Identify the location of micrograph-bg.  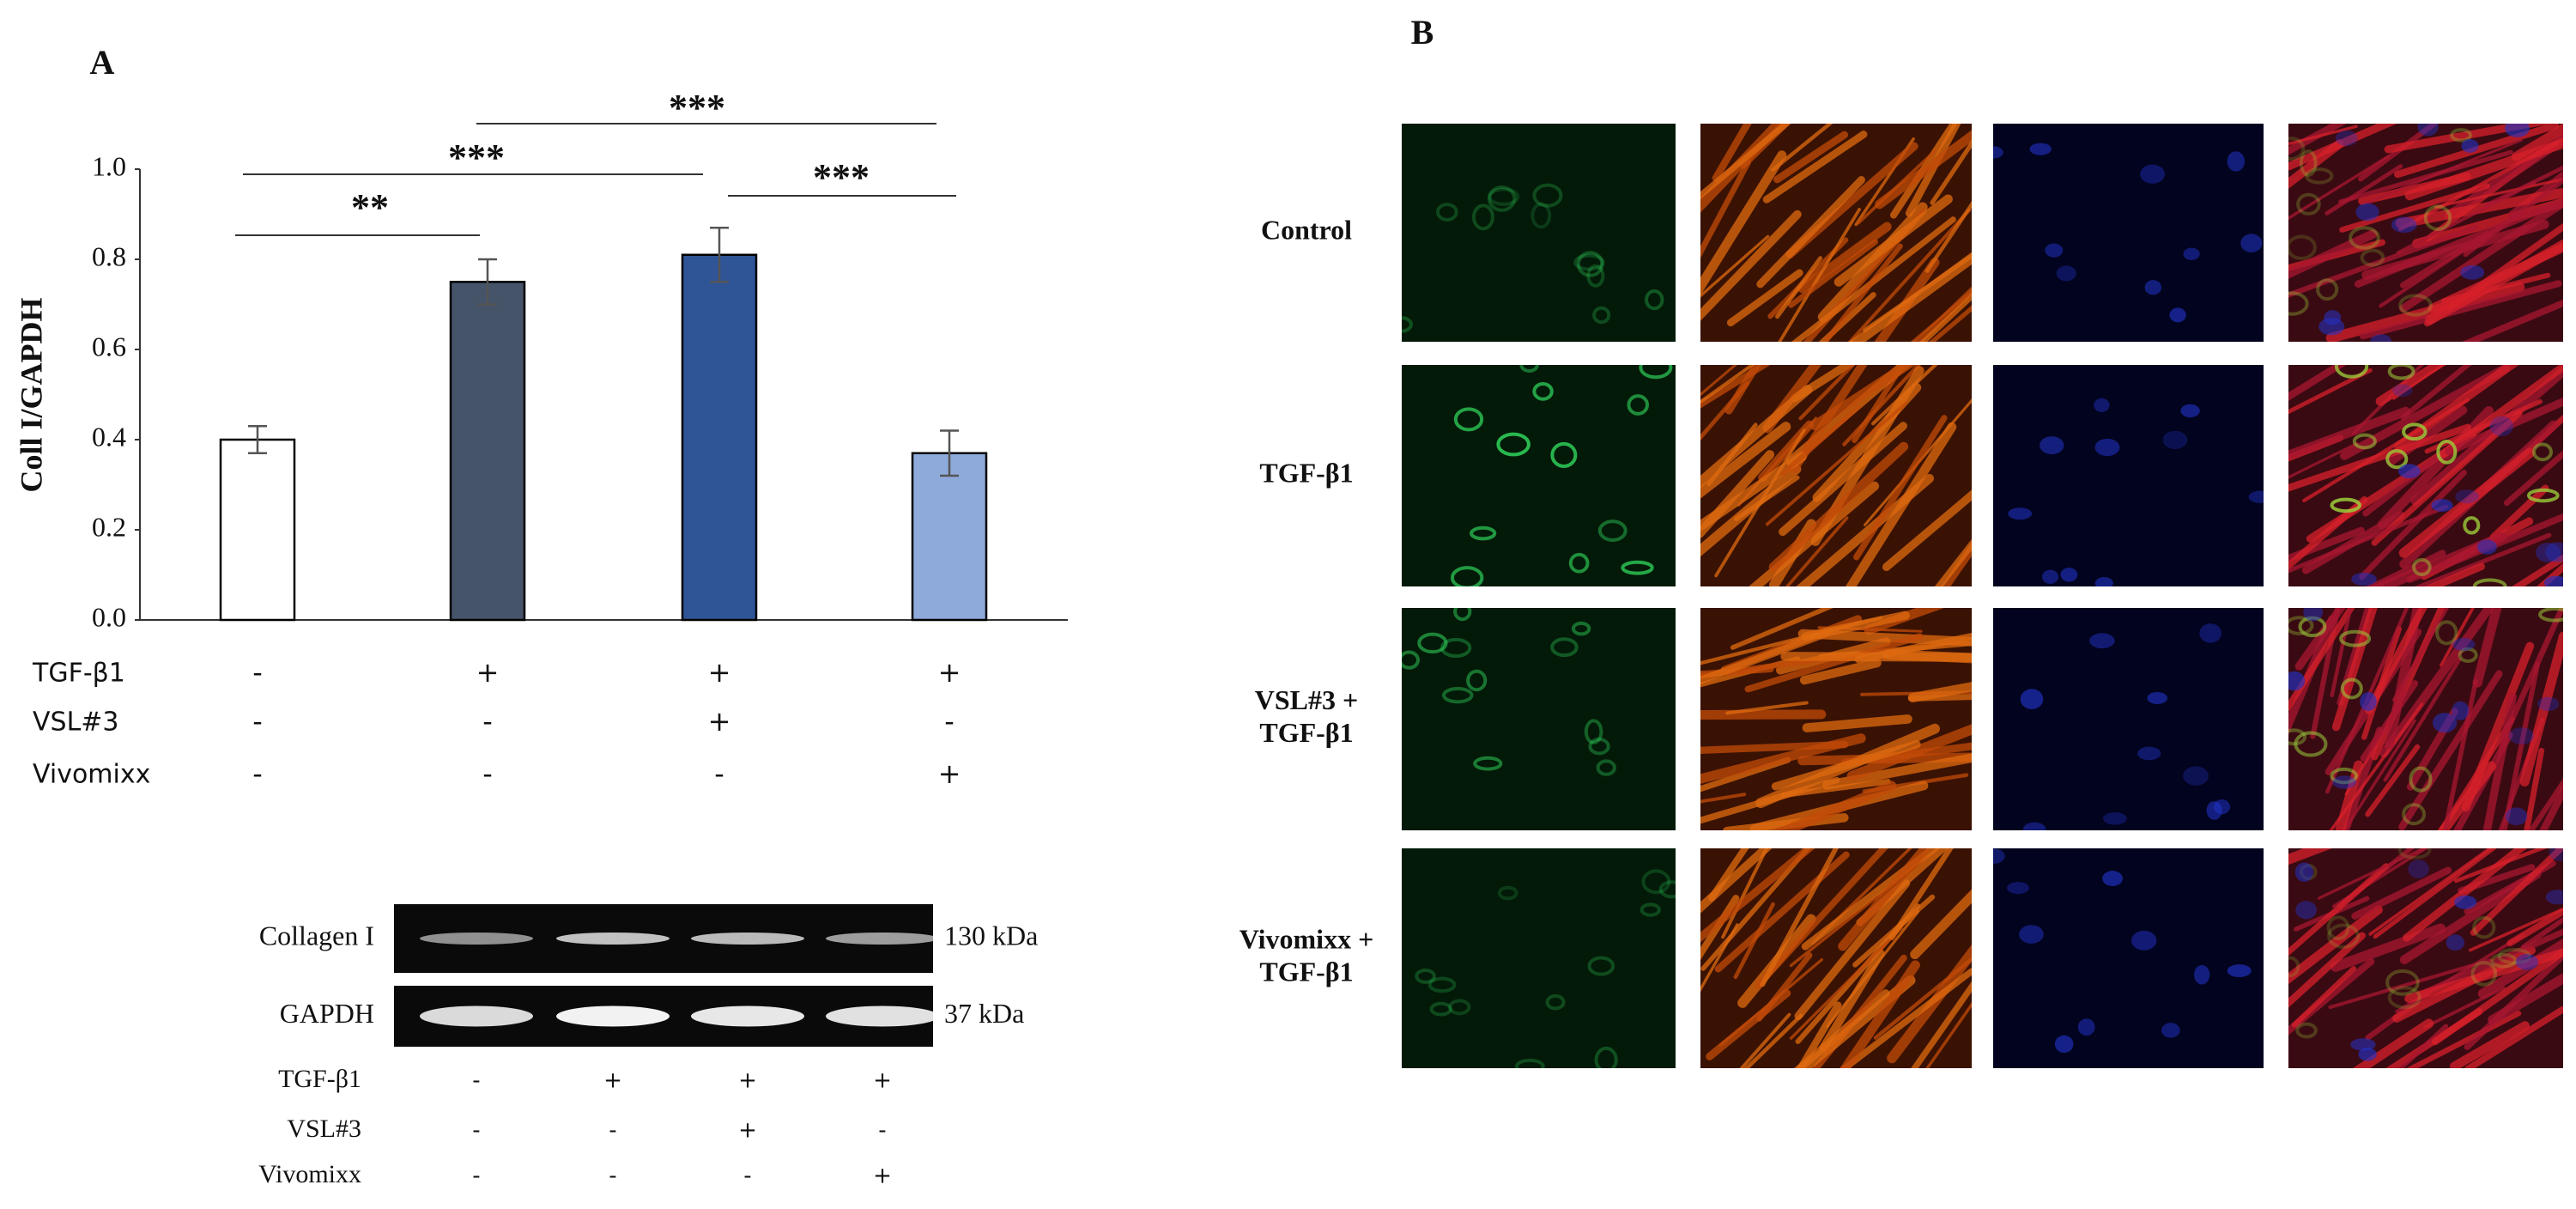
(1539, 719).